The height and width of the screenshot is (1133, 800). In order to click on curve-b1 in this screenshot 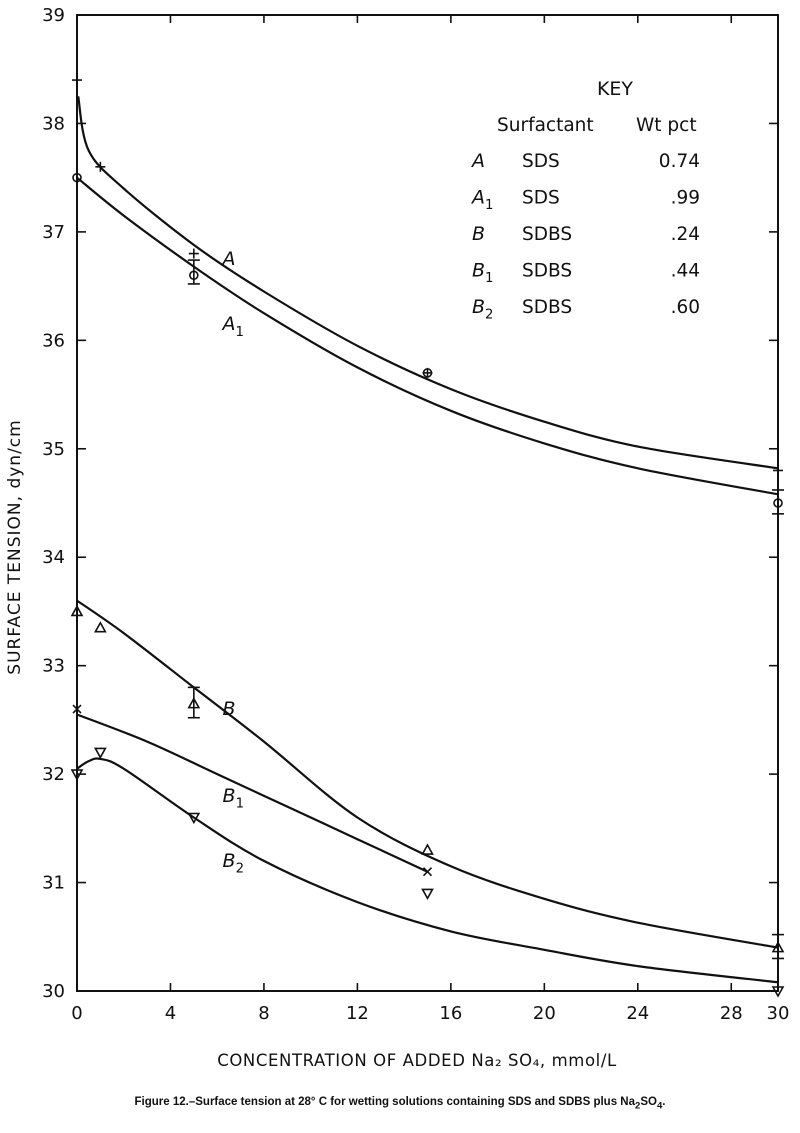, I will do `click(252, 793)`.